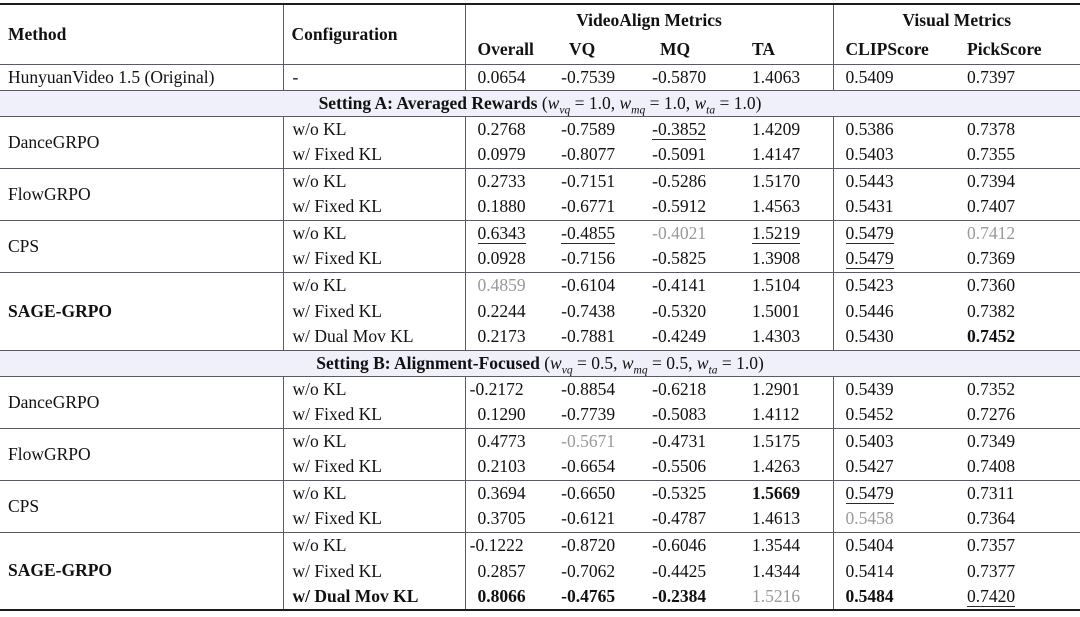 The width and height of the screenshot is (1080, 617). Describe the element at coordinates (1017, 519) in the screenshot. I see `metric-cell: 0.7364` at that location.